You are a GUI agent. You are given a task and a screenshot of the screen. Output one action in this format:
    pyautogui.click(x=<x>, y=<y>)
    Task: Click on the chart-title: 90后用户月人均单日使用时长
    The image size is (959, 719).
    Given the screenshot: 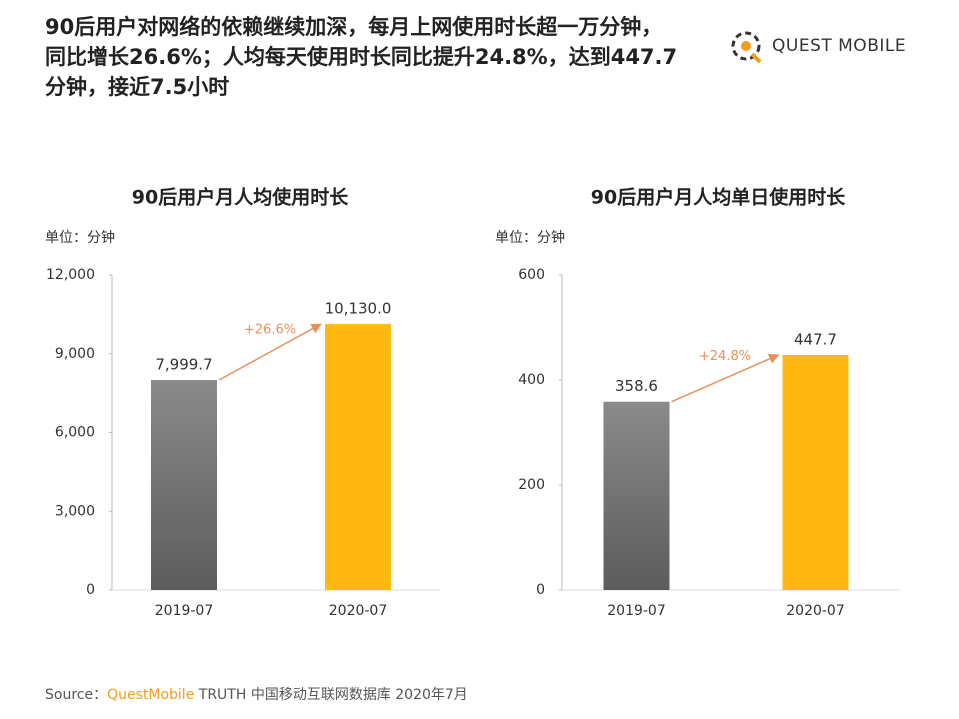 What is the action you would take?
    pyautogui.click(x=718, y=197)
    